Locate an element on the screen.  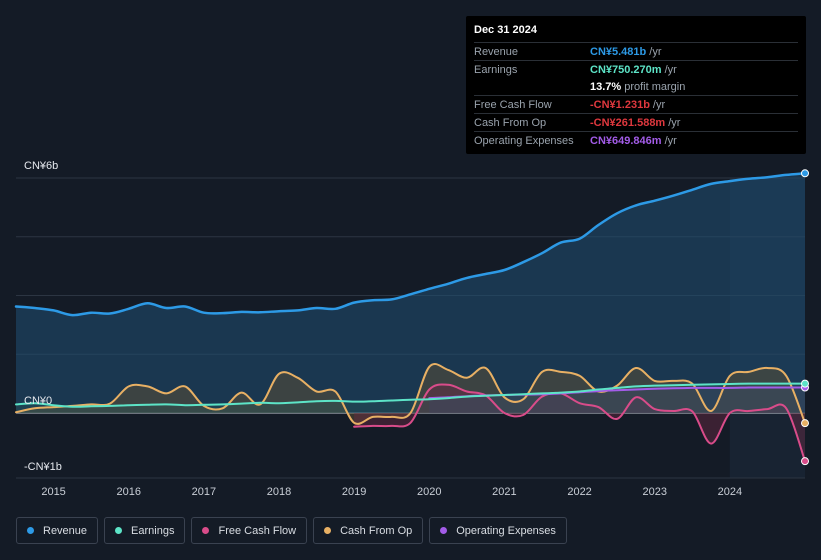
x-tick-label: 2018 is located at coordinates (279, 492).